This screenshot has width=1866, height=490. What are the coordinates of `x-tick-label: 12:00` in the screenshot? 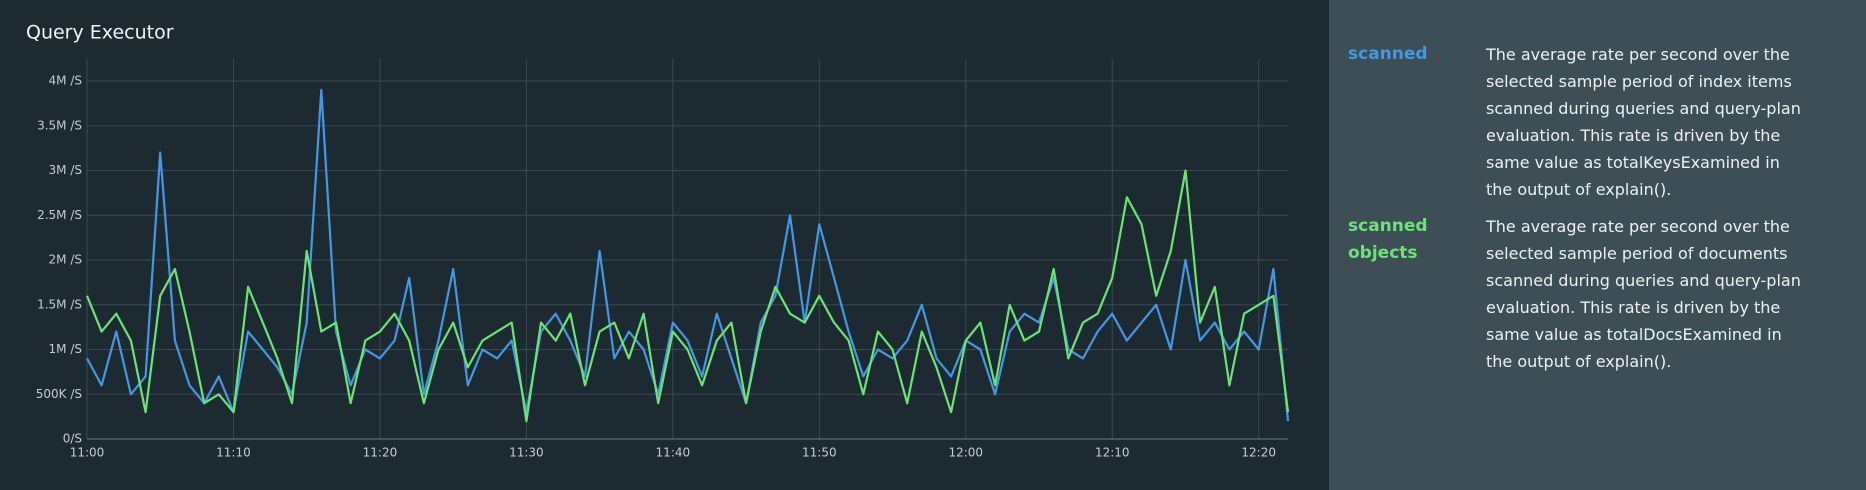 It's located at (965, 453).